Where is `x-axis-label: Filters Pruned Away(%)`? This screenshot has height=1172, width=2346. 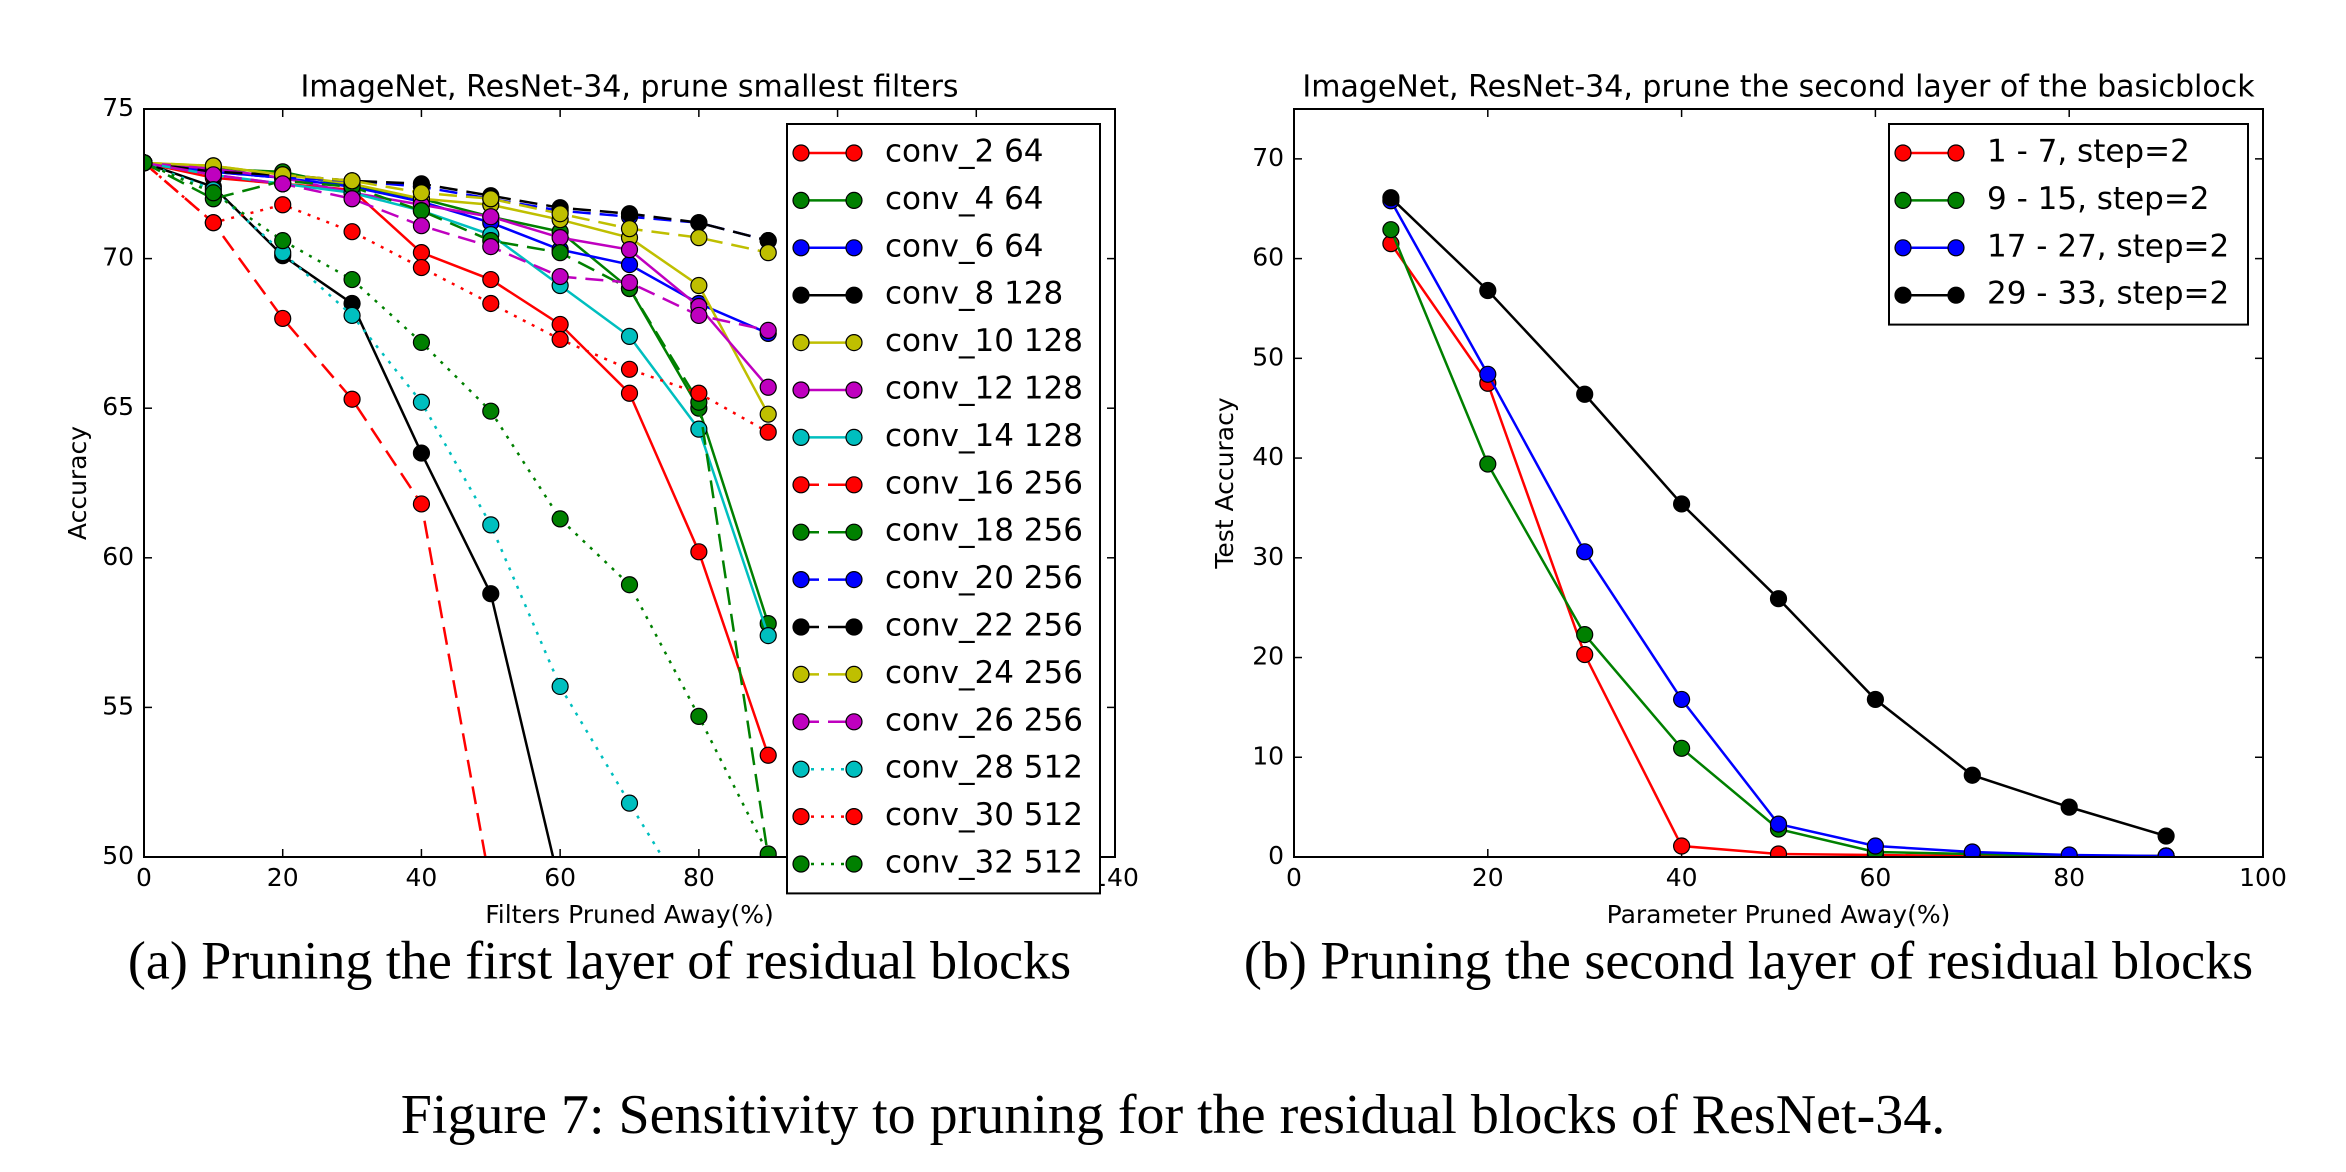 x-axis-label: Filters Pruned Away(%) is located at coordinates (629, 914).